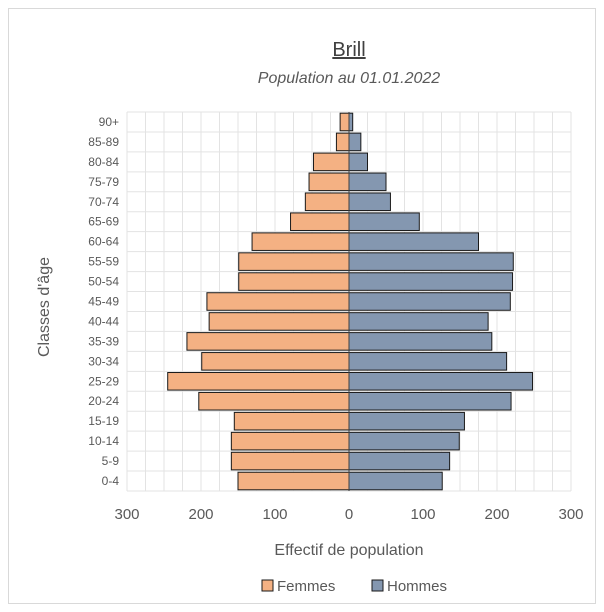 This screenshot has width=604, height=612. What do you see at coordinates (103, 401) in the screenshot?
I see `y-tick-label: 20-24` at bounding box center [103, 401].